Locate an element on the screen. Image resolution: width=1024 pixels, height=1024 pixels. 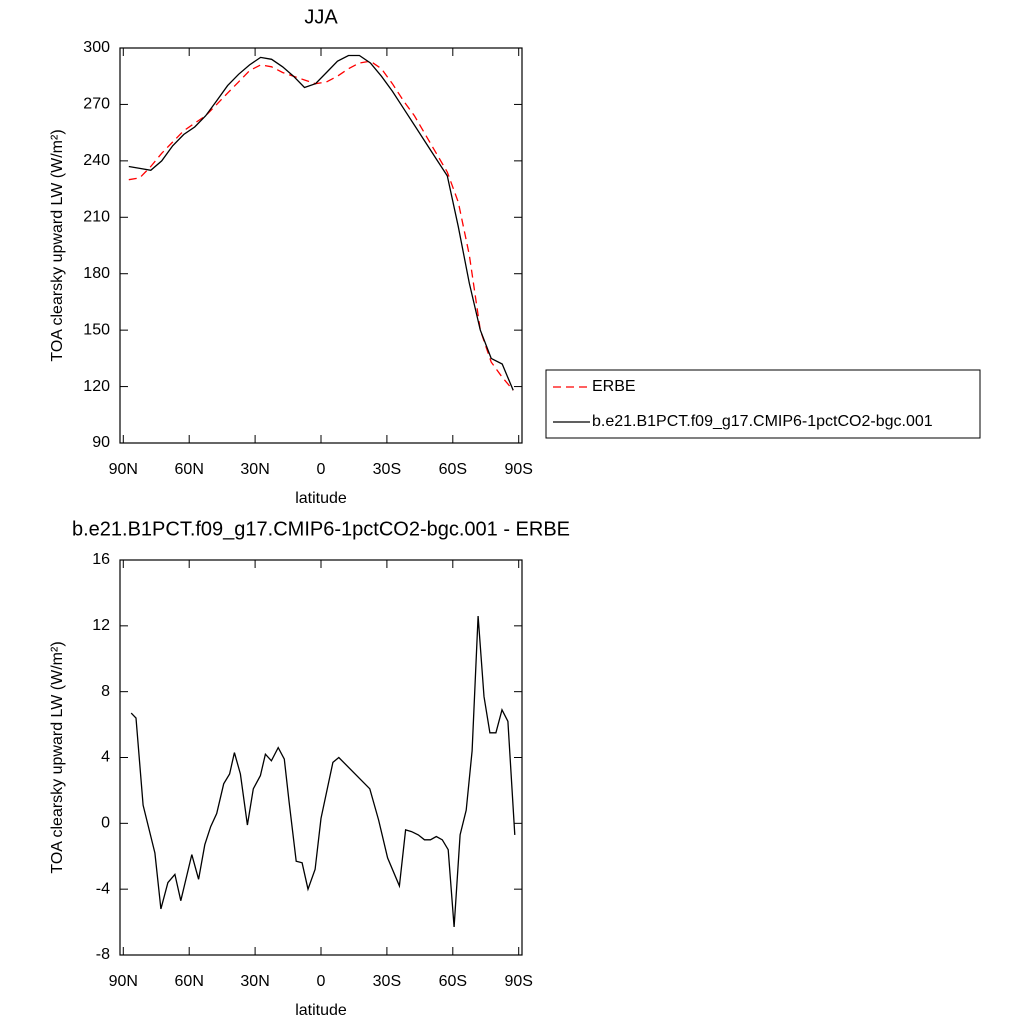
y-tick-label: 12 is located at coordinates (101, 625).